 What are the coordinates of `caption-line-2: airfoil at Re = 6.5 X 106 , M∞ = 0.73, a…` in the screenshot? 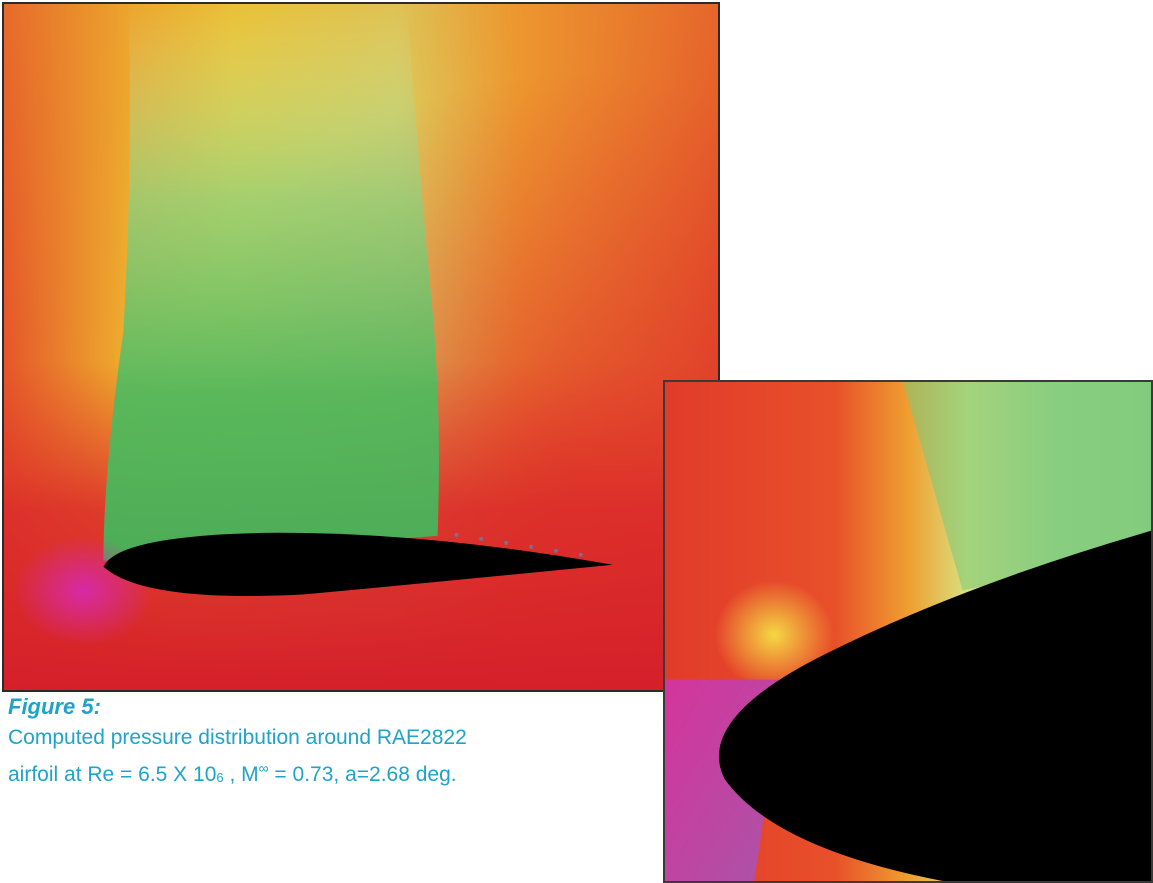 It's located at (328, 773).